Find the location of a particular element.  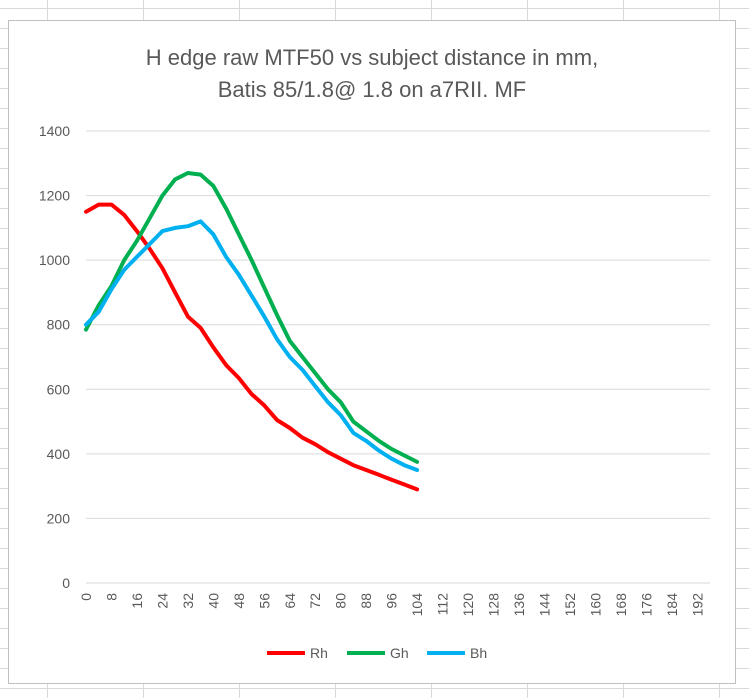

x-tick-label: 176 is located at coordinates (646, 605).